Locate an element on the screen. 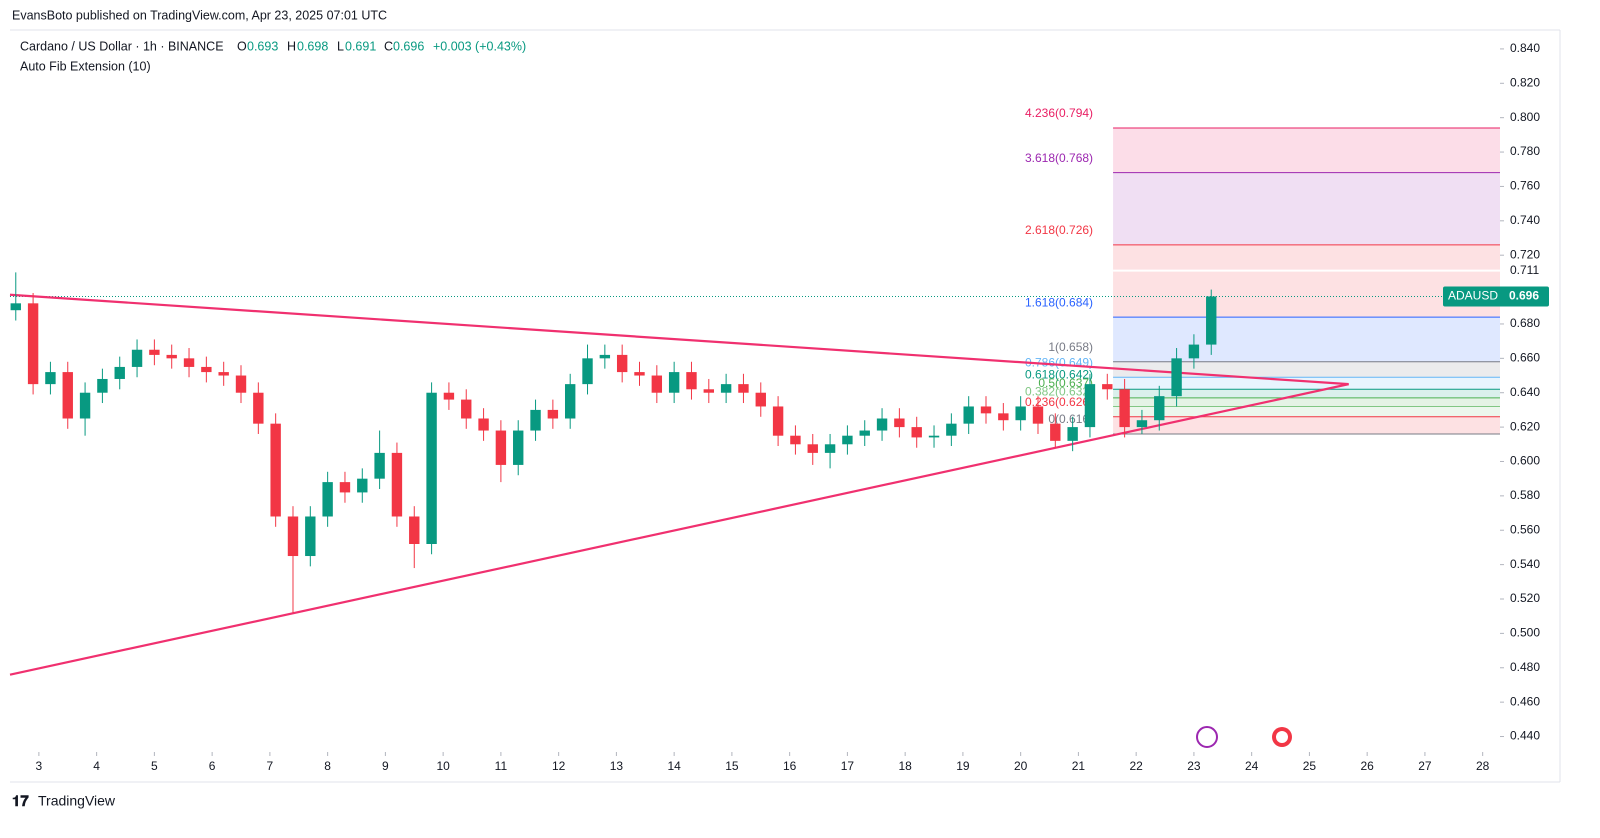 The image size is (1600, 838). y-tick-label: 0.740 is located at coordinates (1525, 220).